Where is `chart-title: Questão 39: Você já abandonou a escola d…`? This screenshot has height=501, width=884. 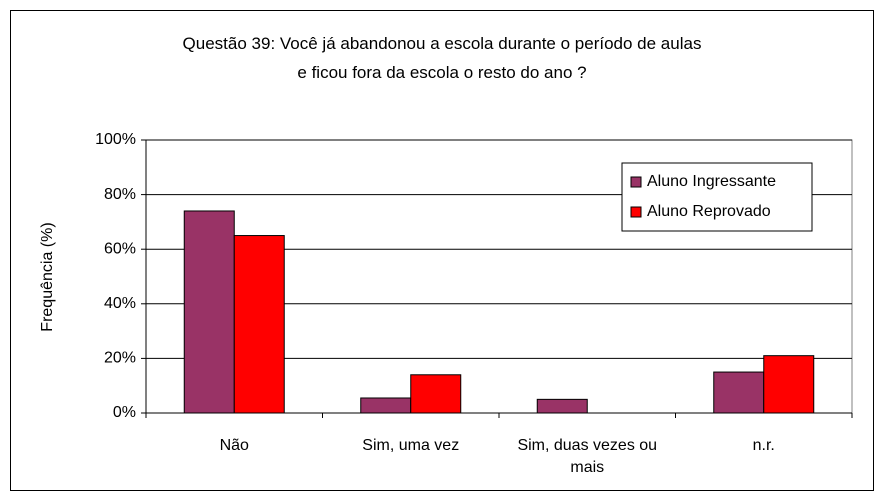
chart-title: Questão 39: Você já abandonou a escola d… is located at coordinates (442, 43).